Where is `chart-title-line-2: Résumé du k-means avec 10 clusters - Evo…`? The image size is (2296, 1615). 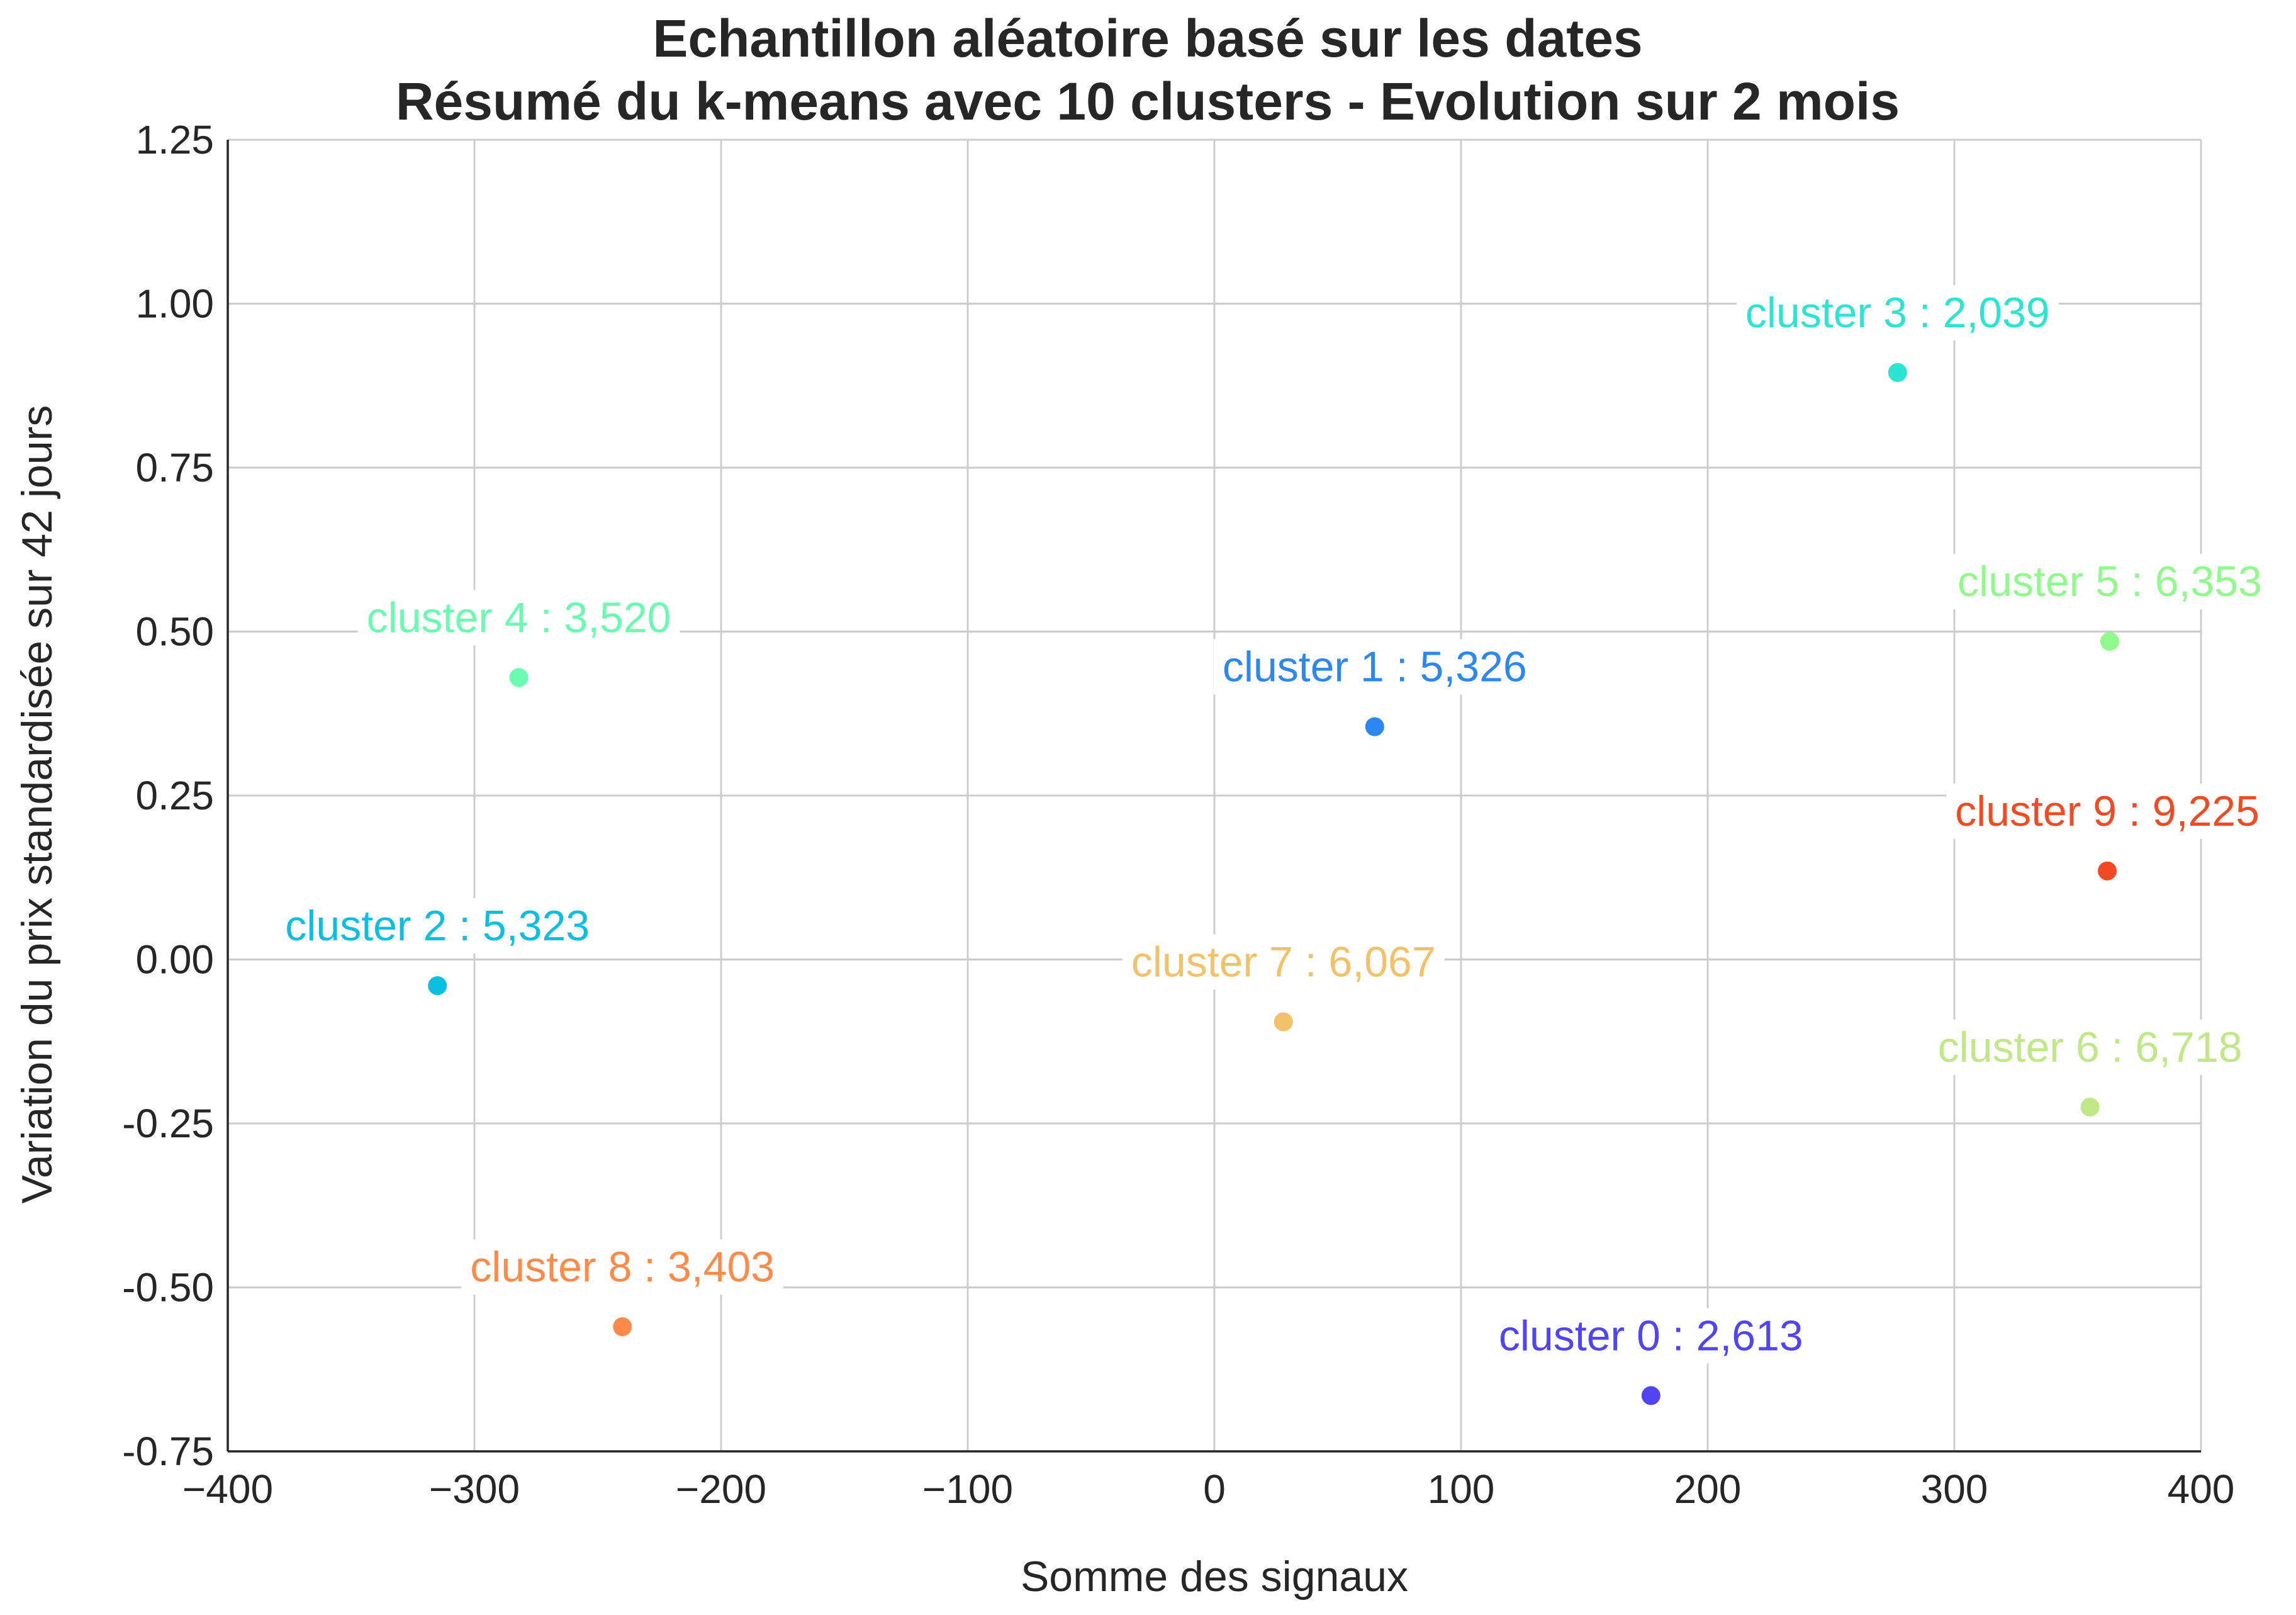 chart-title-line-2: Résumé du k-means avec 10 clusters - Evo… is located at coordinates (1148, 101).